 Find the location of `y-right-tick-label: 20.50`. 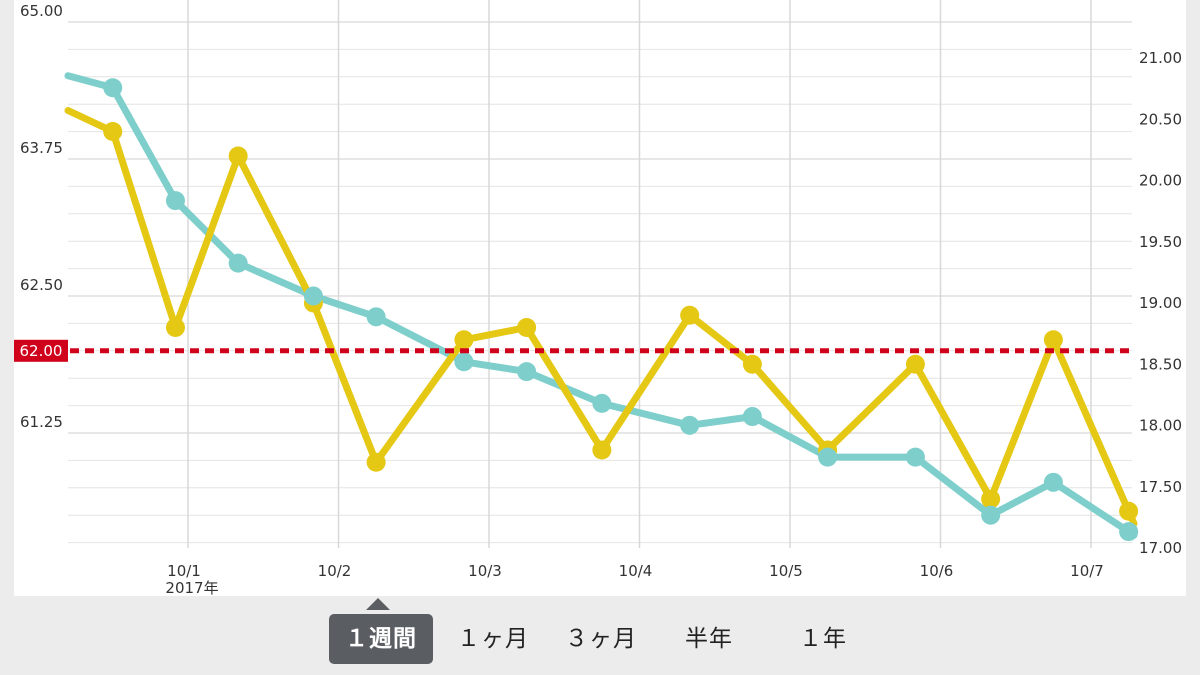

y-right-tick-label: 20.50 is located at coordinates (1160, 119).